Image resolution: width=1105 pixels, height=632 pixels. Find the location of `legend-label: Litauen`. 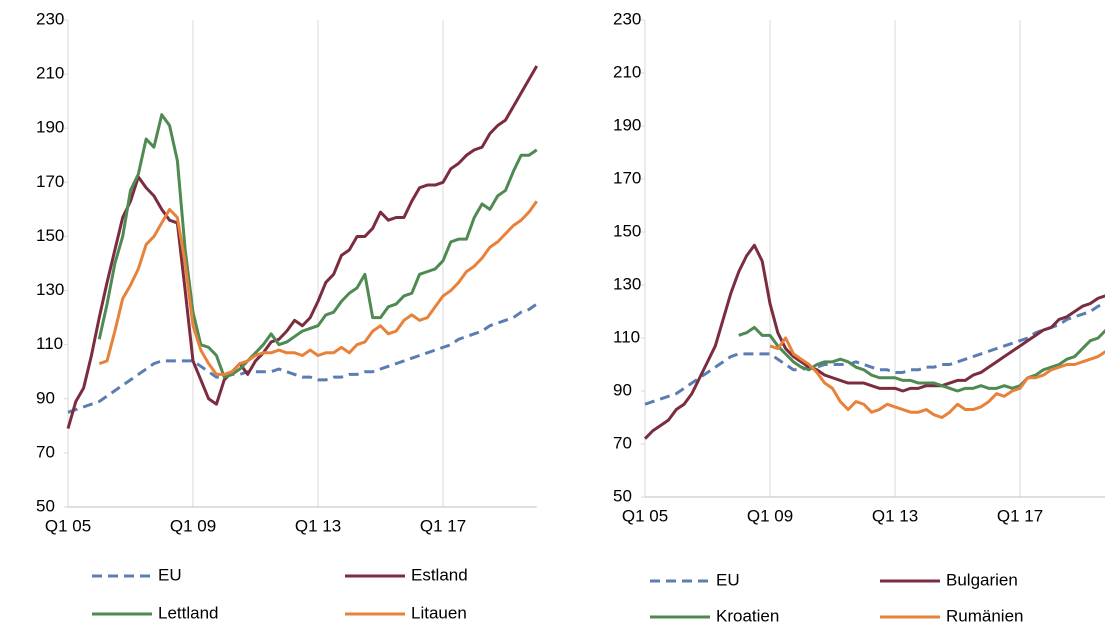

legend-label: Litauen is located at coordinates (439, 612).